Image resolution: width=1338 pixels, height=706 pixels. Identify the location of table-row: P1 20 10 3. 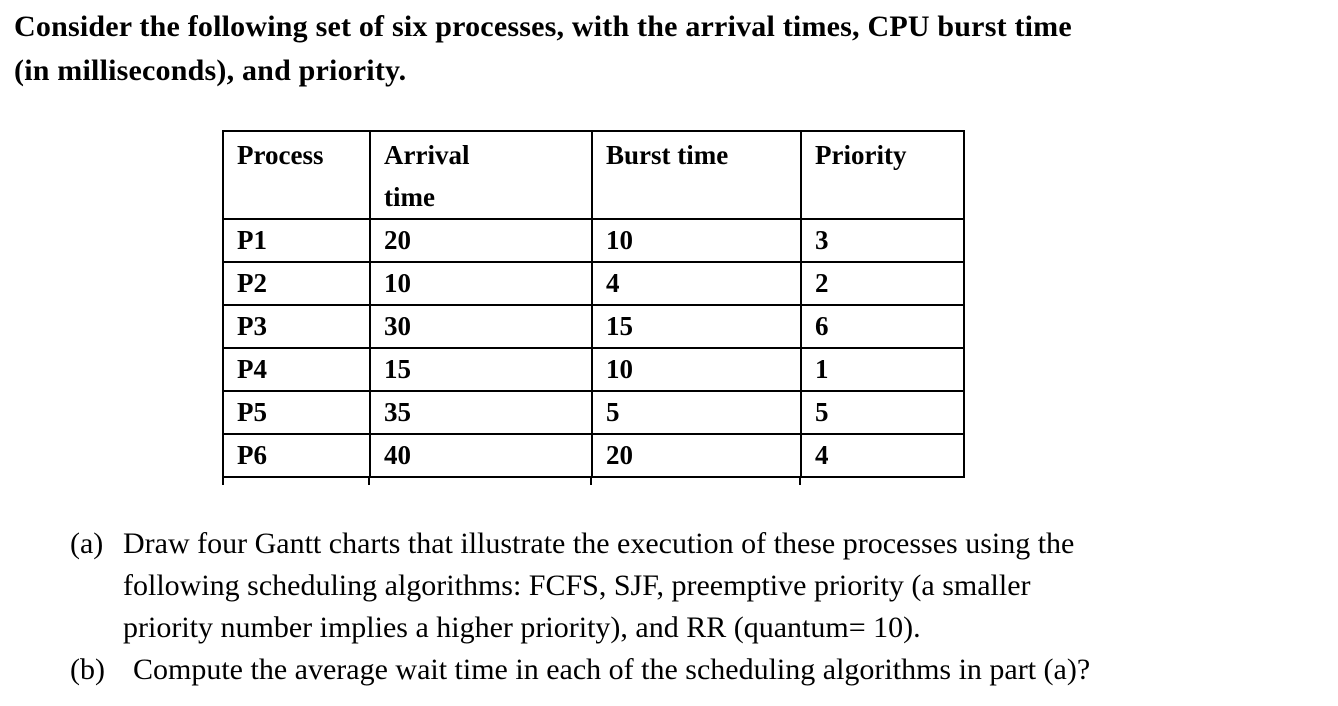
(593, 240).